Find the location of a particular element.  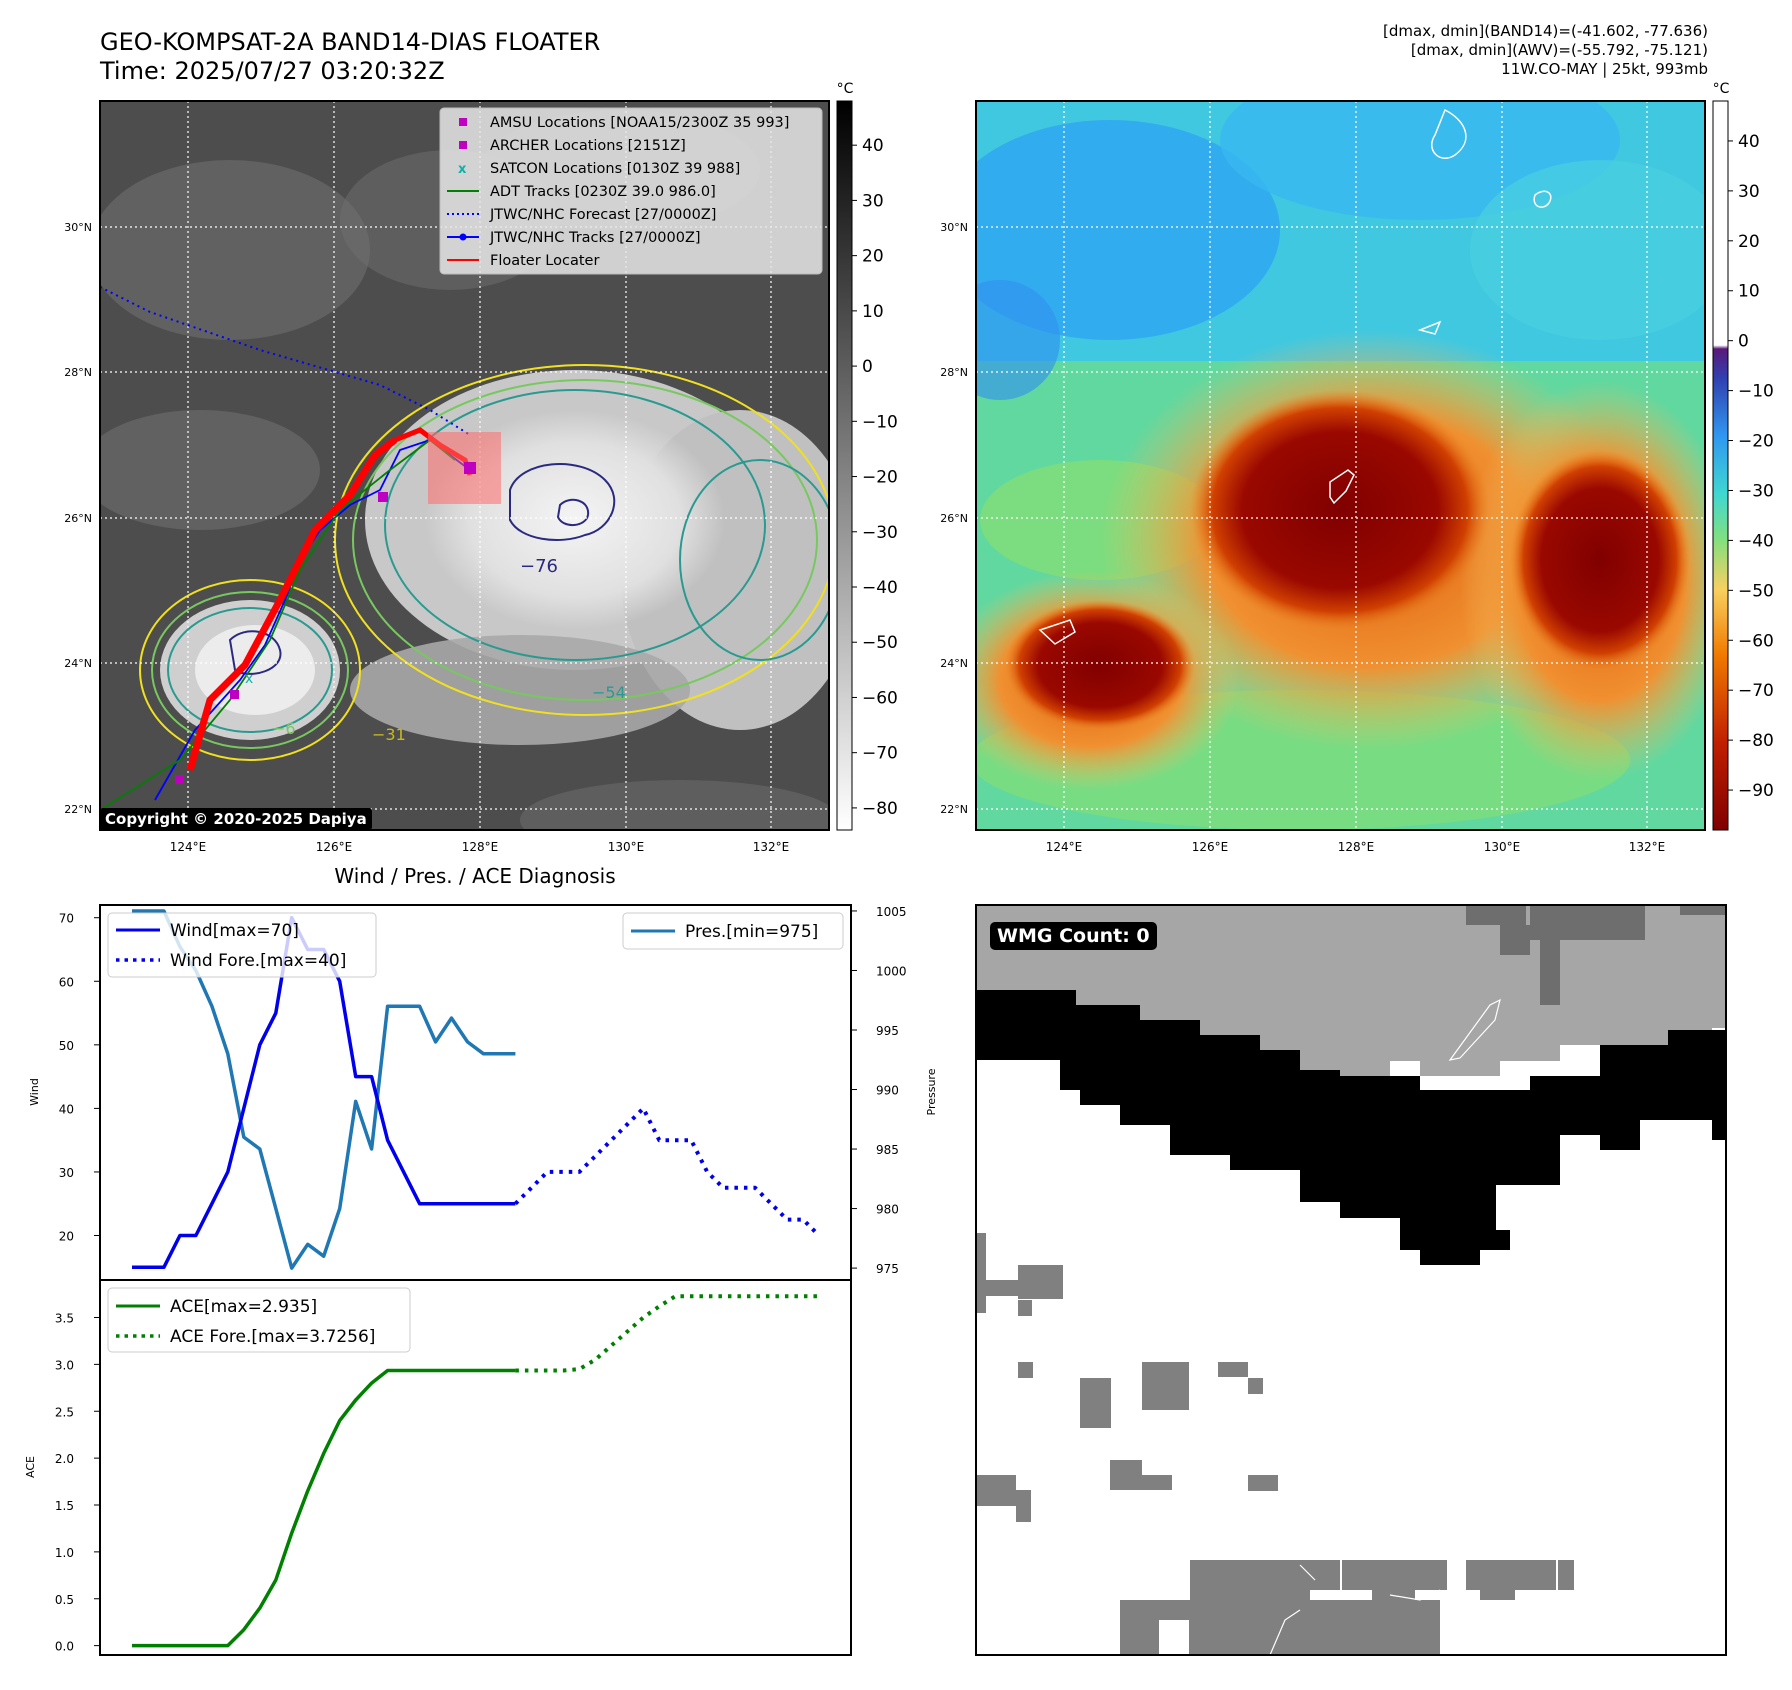

ace-tick-label: 2.0 is located at coordinates (64, 1459).